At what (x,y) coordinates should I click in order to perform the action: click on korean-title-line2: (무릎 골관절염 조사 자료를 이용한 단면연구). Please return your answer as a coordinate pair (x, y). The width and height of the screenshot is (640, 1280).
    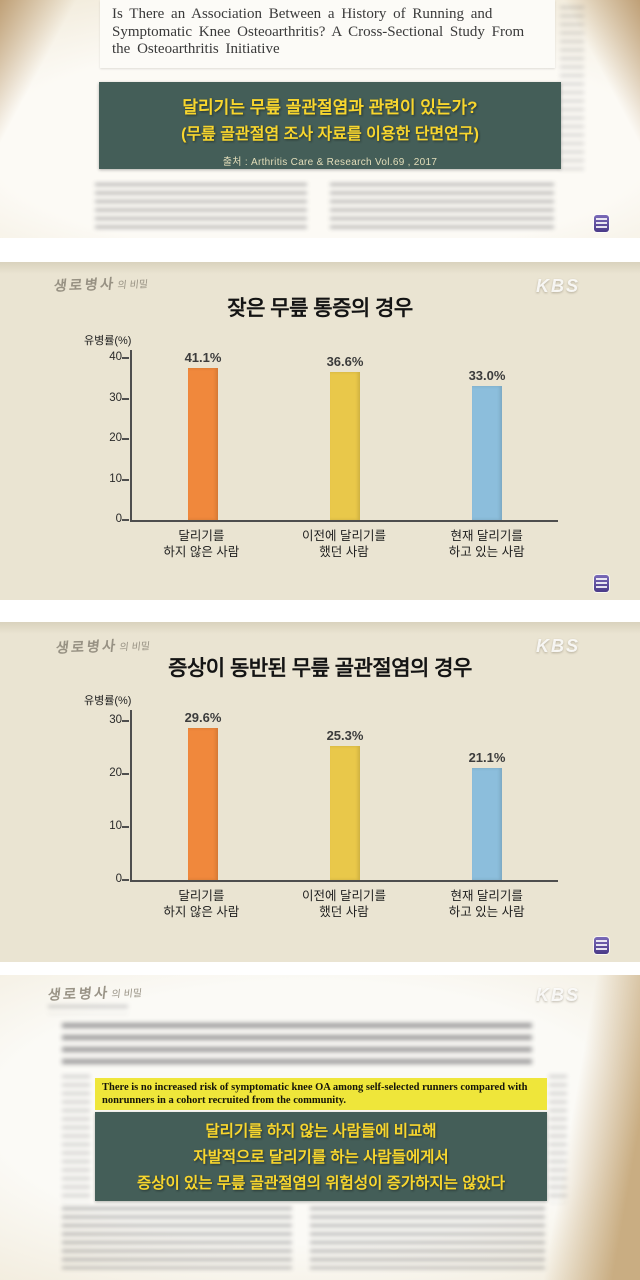
    Looking at the image, I should click on (330, 134).